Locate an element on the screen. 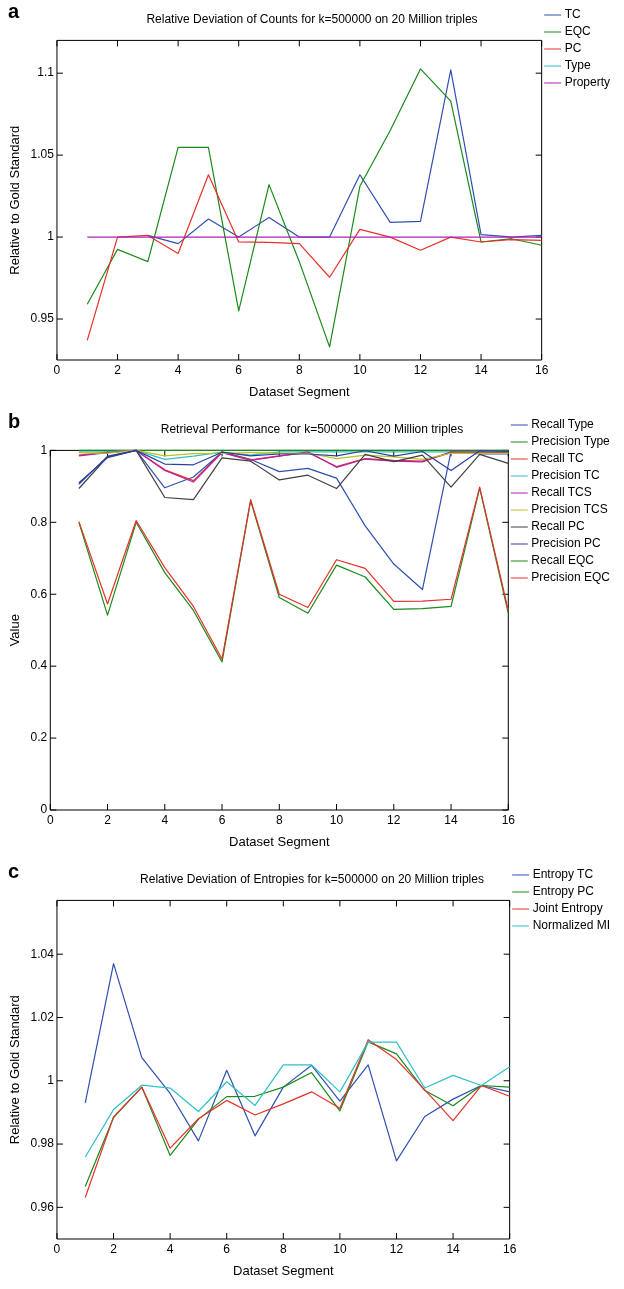 Image resolution: width=624 pixels, height=1289 pixels. legend-label: Recall EQC is located at coordinates (563, 560).